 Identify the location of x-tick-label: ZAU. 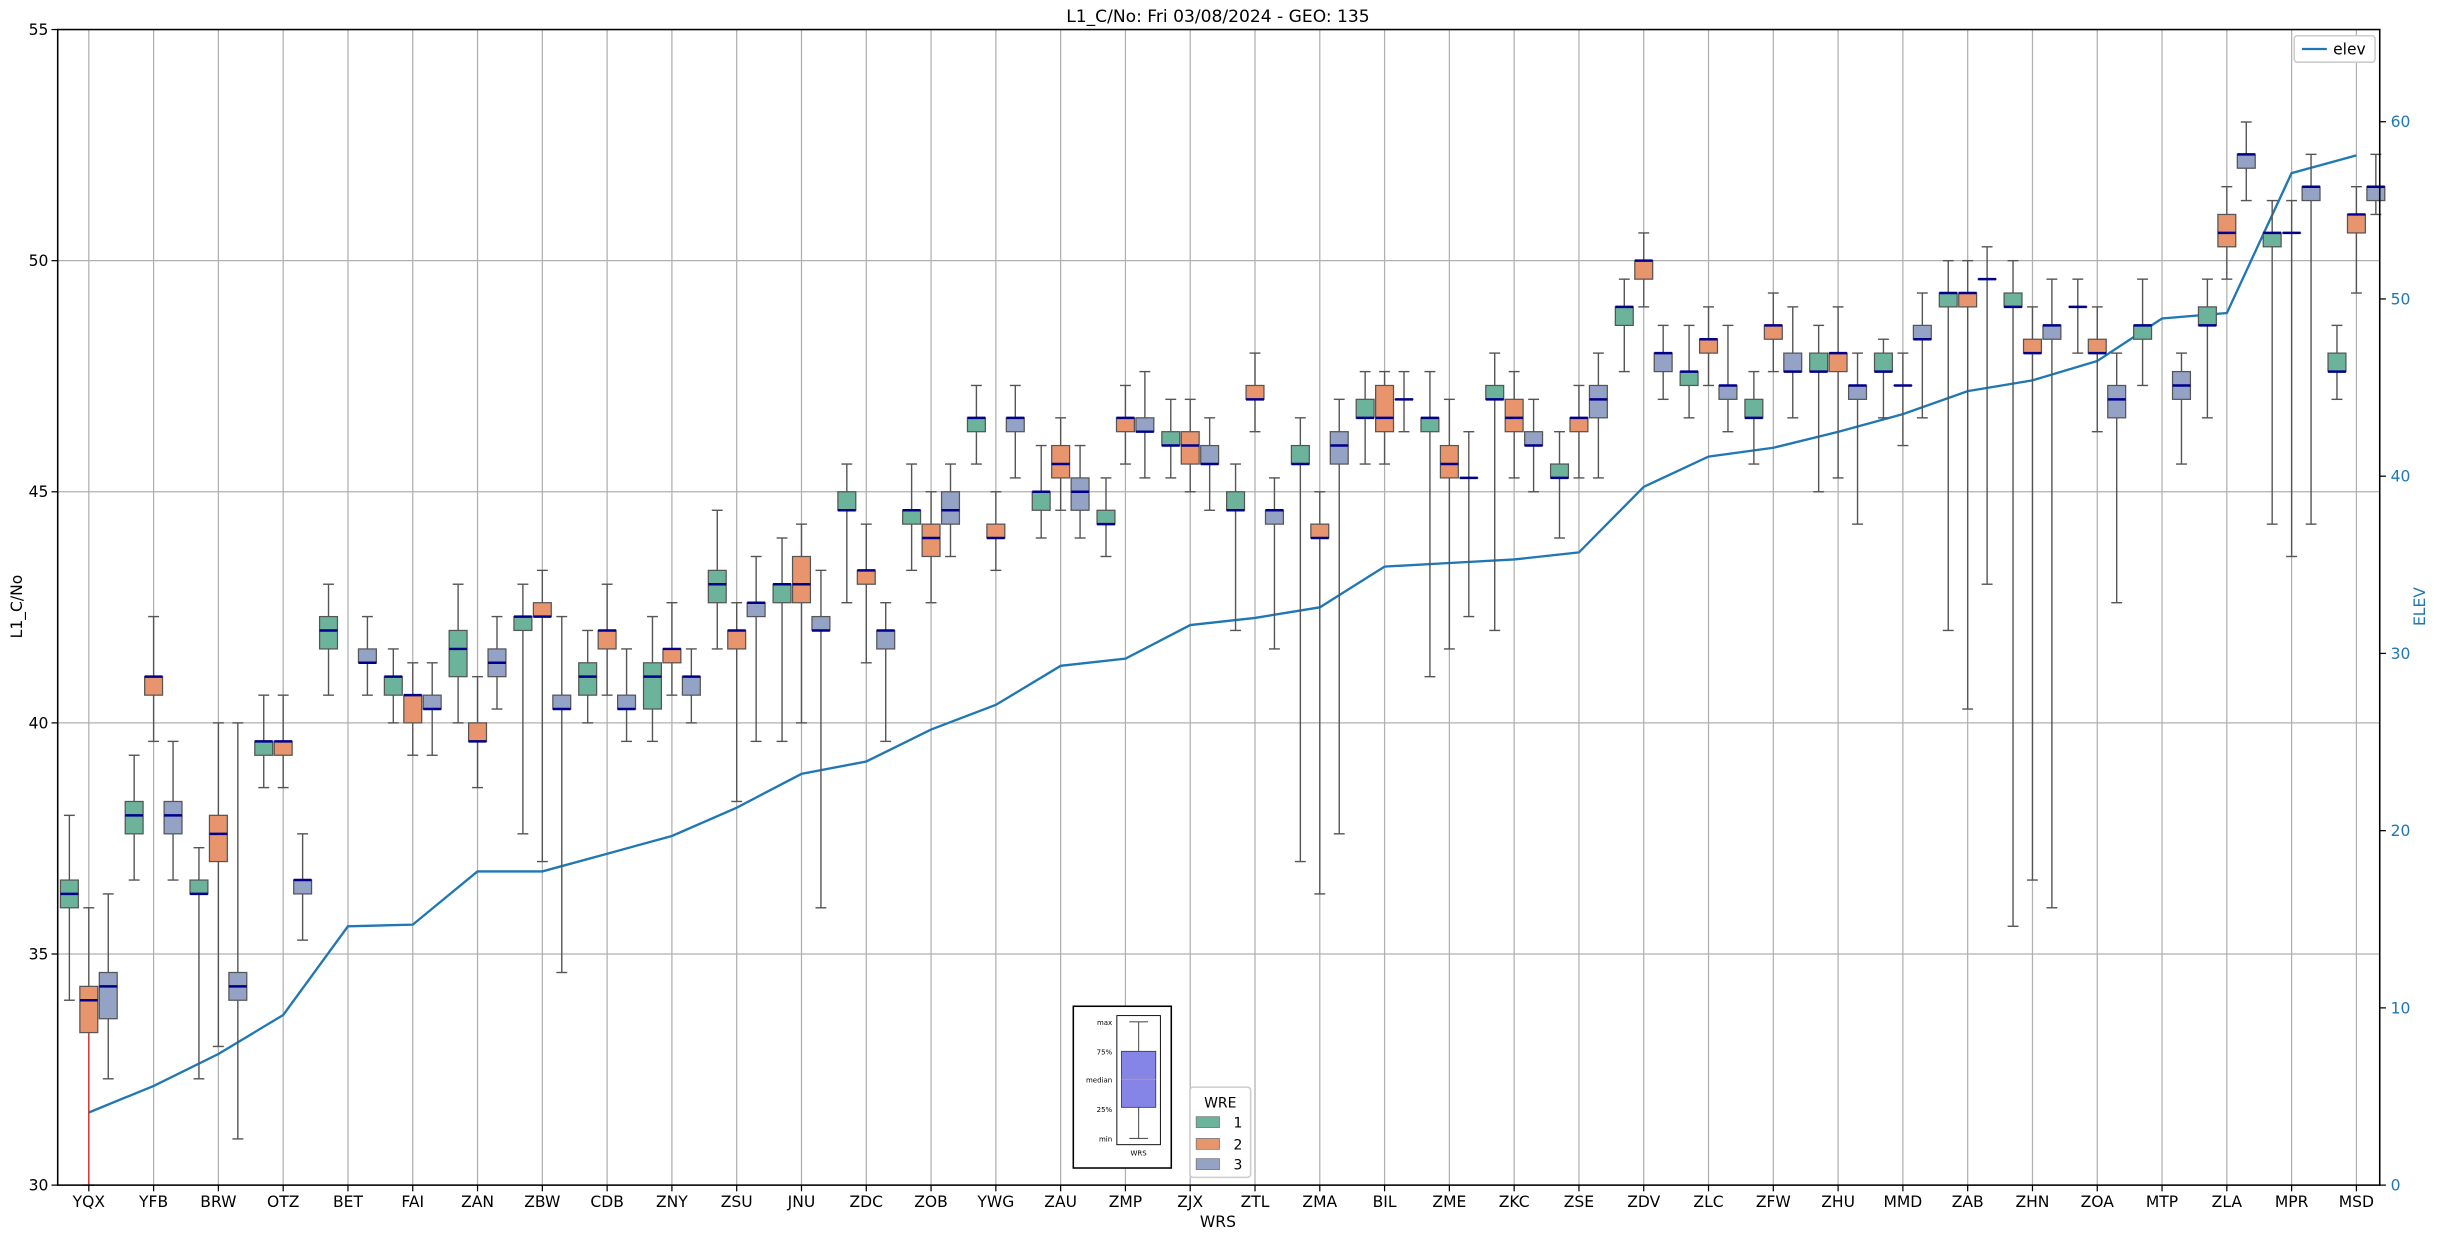
(1060, 1202).